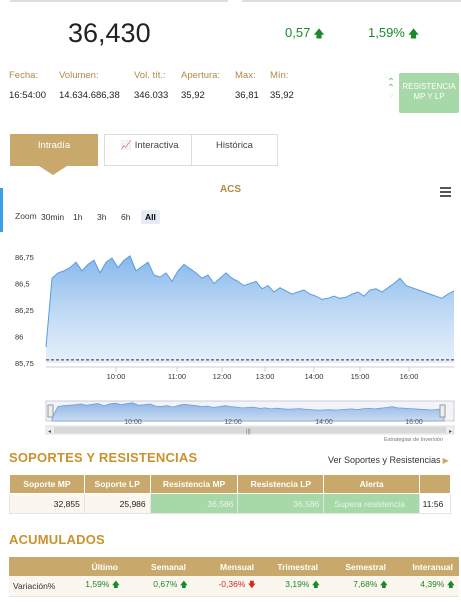  Describe the element at coordinates (78, 217) in the screenshot. I see `zoom-1h-button: 1h` at that location.